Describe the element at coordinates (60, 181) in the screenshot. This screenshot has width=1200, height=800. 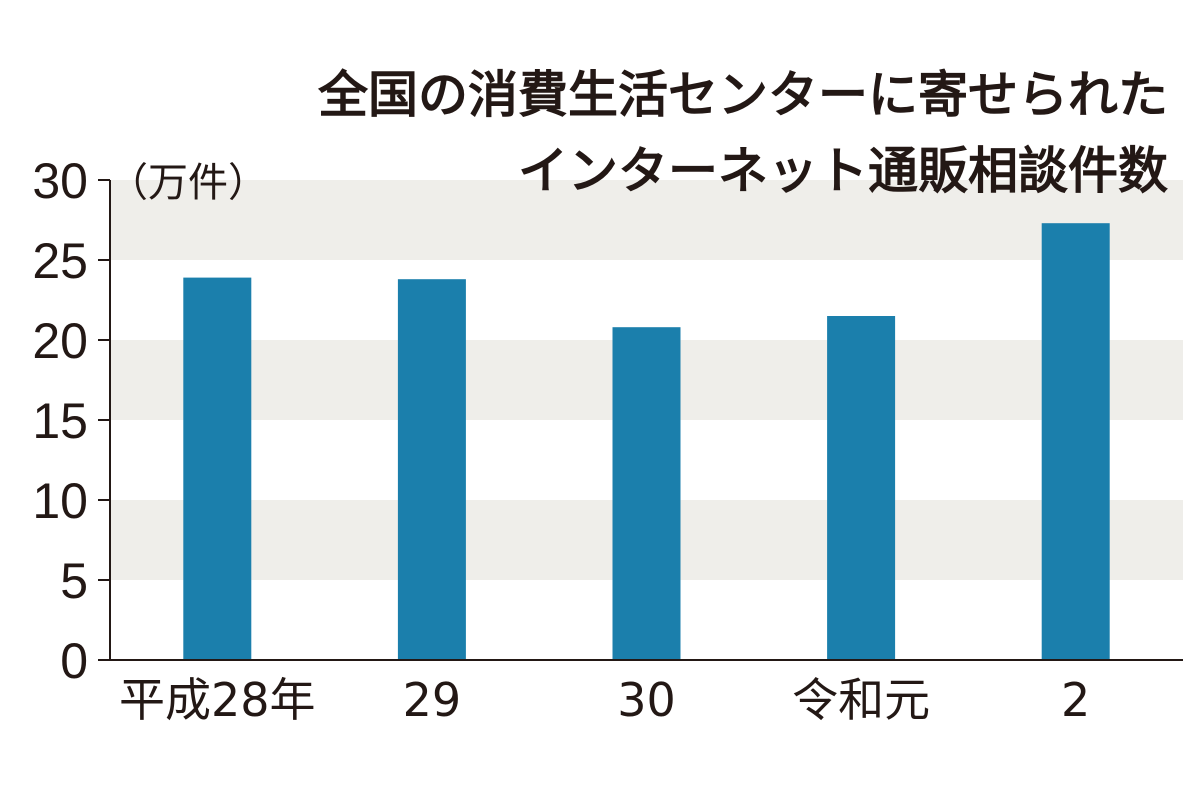
I see `y-tick-label: 30` at that location.